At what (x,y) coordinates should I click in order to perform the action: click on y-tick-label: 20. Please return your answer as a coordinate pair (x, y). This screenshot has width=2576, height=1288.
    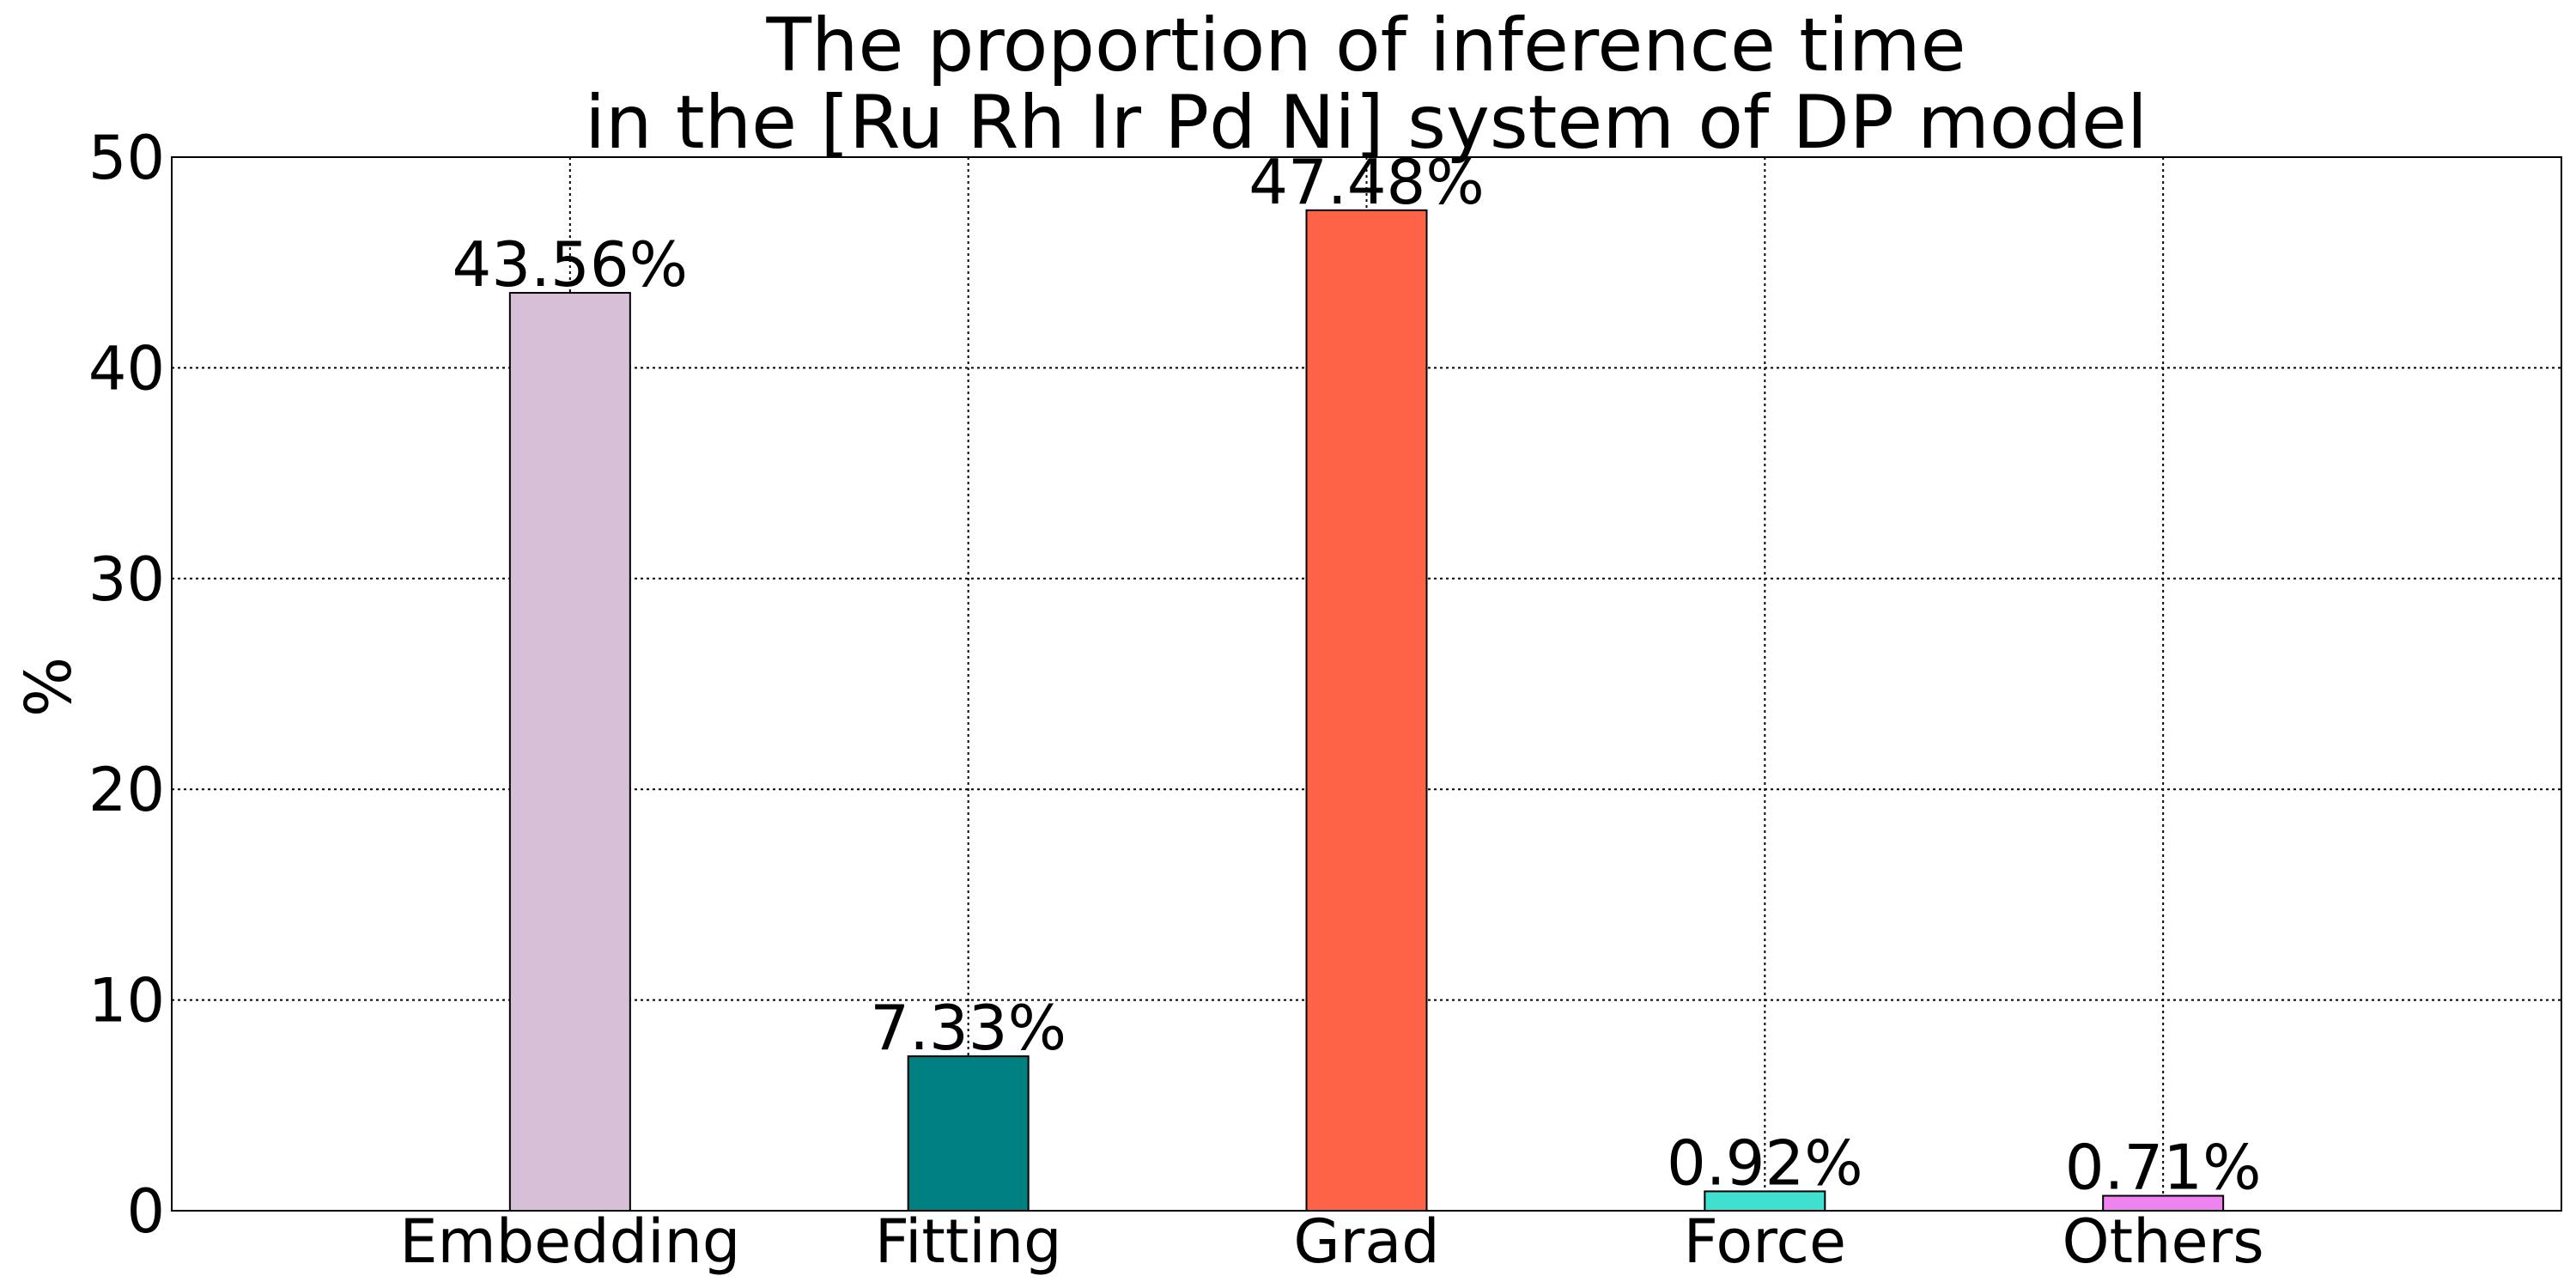
    Looking at the image, I should click on (127, 790).